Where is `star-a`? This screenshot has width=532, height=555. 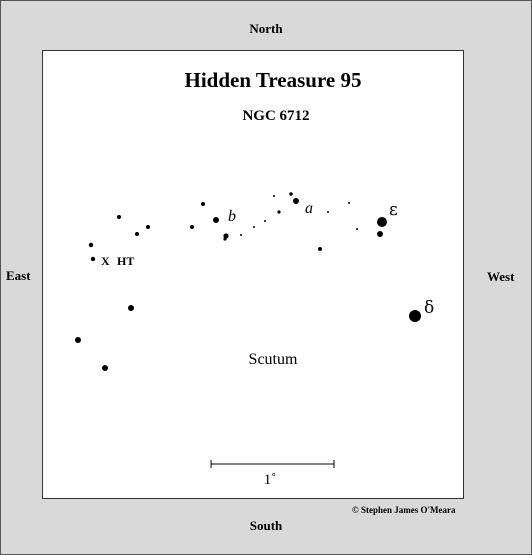
star-a is located at coordinates (296, 201).